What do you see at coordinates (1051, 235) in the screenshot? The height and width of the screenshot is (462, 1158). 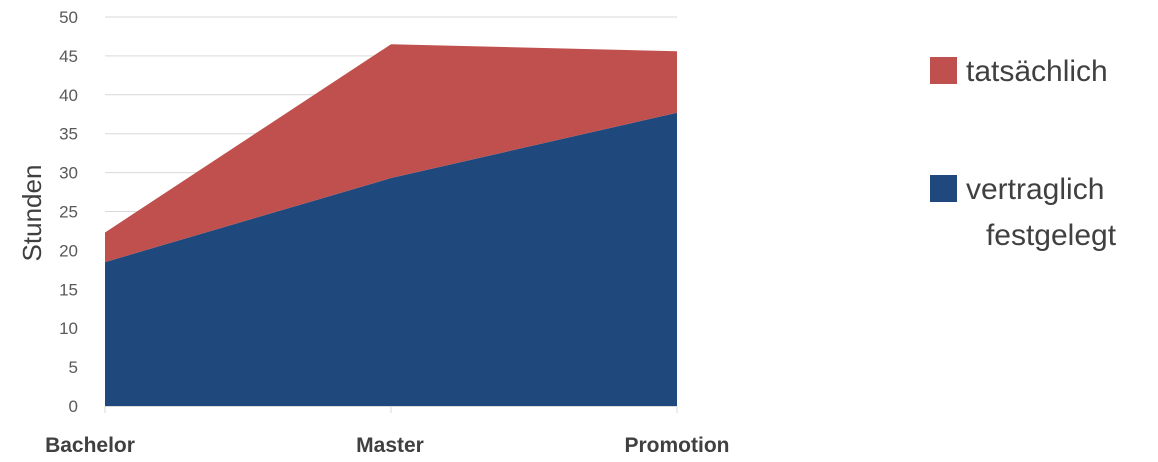 I see `legend-label: festgelegt` at bounding box center [1051, 235].